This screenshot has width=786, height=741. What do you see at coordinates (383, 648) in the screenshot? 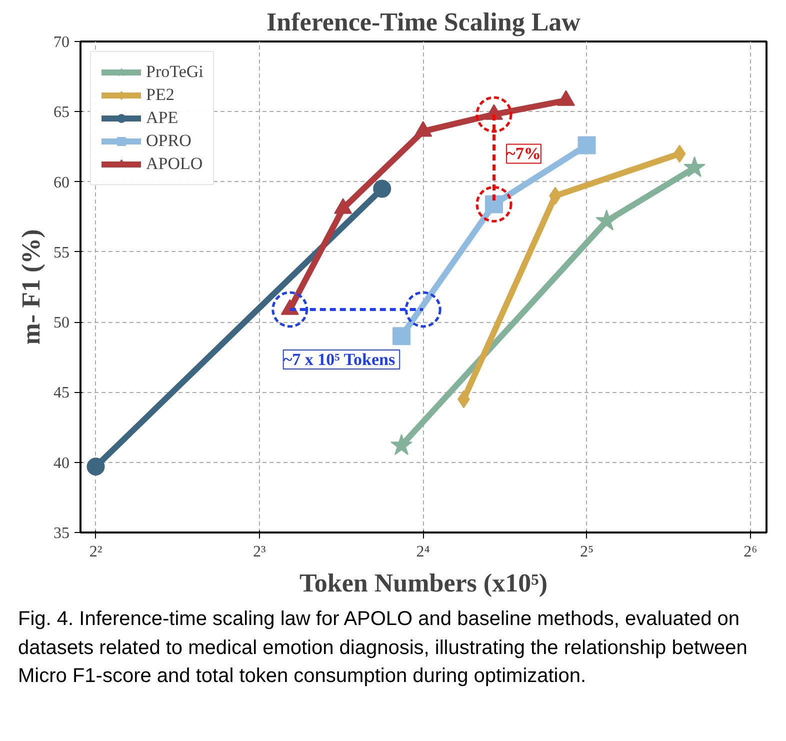
I see `caption: Fig. 4. Inference-time scaling law for APOLO and baseline methods, evaluated on datasets related to medical emotion diagnosis, illustrating the relationship between Micro F1-score and total token consumption during optimization.` at bounding box center [383, 648].